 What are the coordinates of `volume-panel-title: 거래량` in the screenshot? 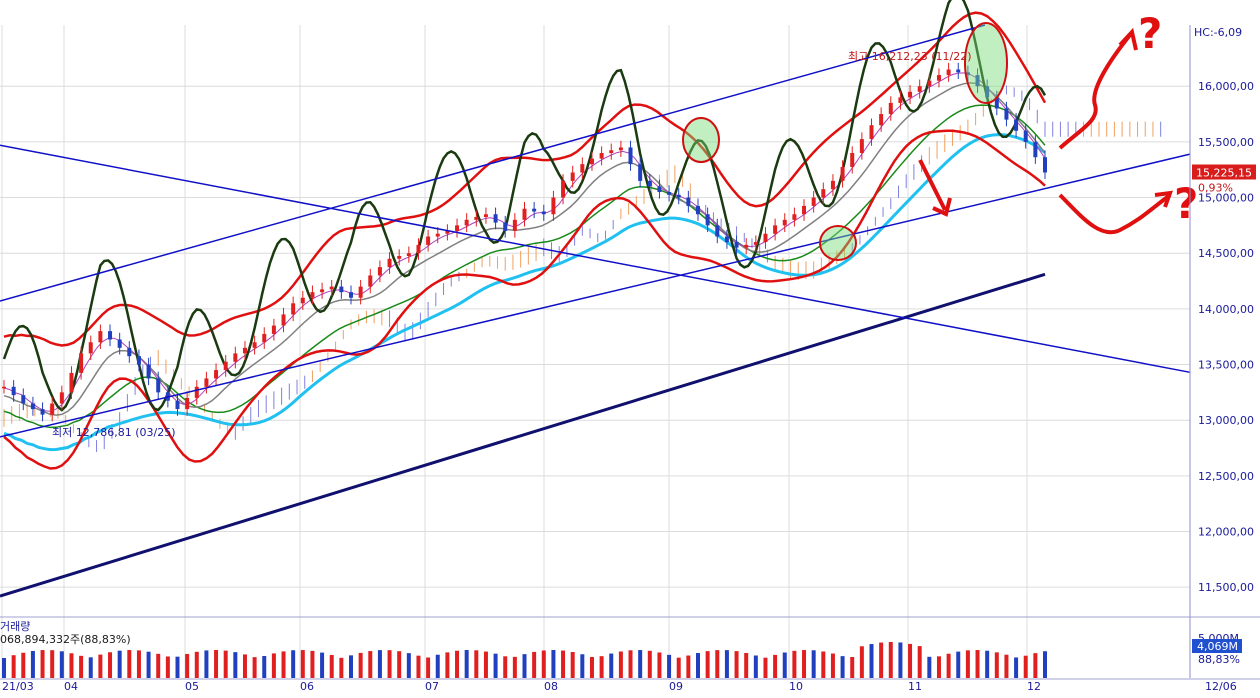 It's located at (15, 626).